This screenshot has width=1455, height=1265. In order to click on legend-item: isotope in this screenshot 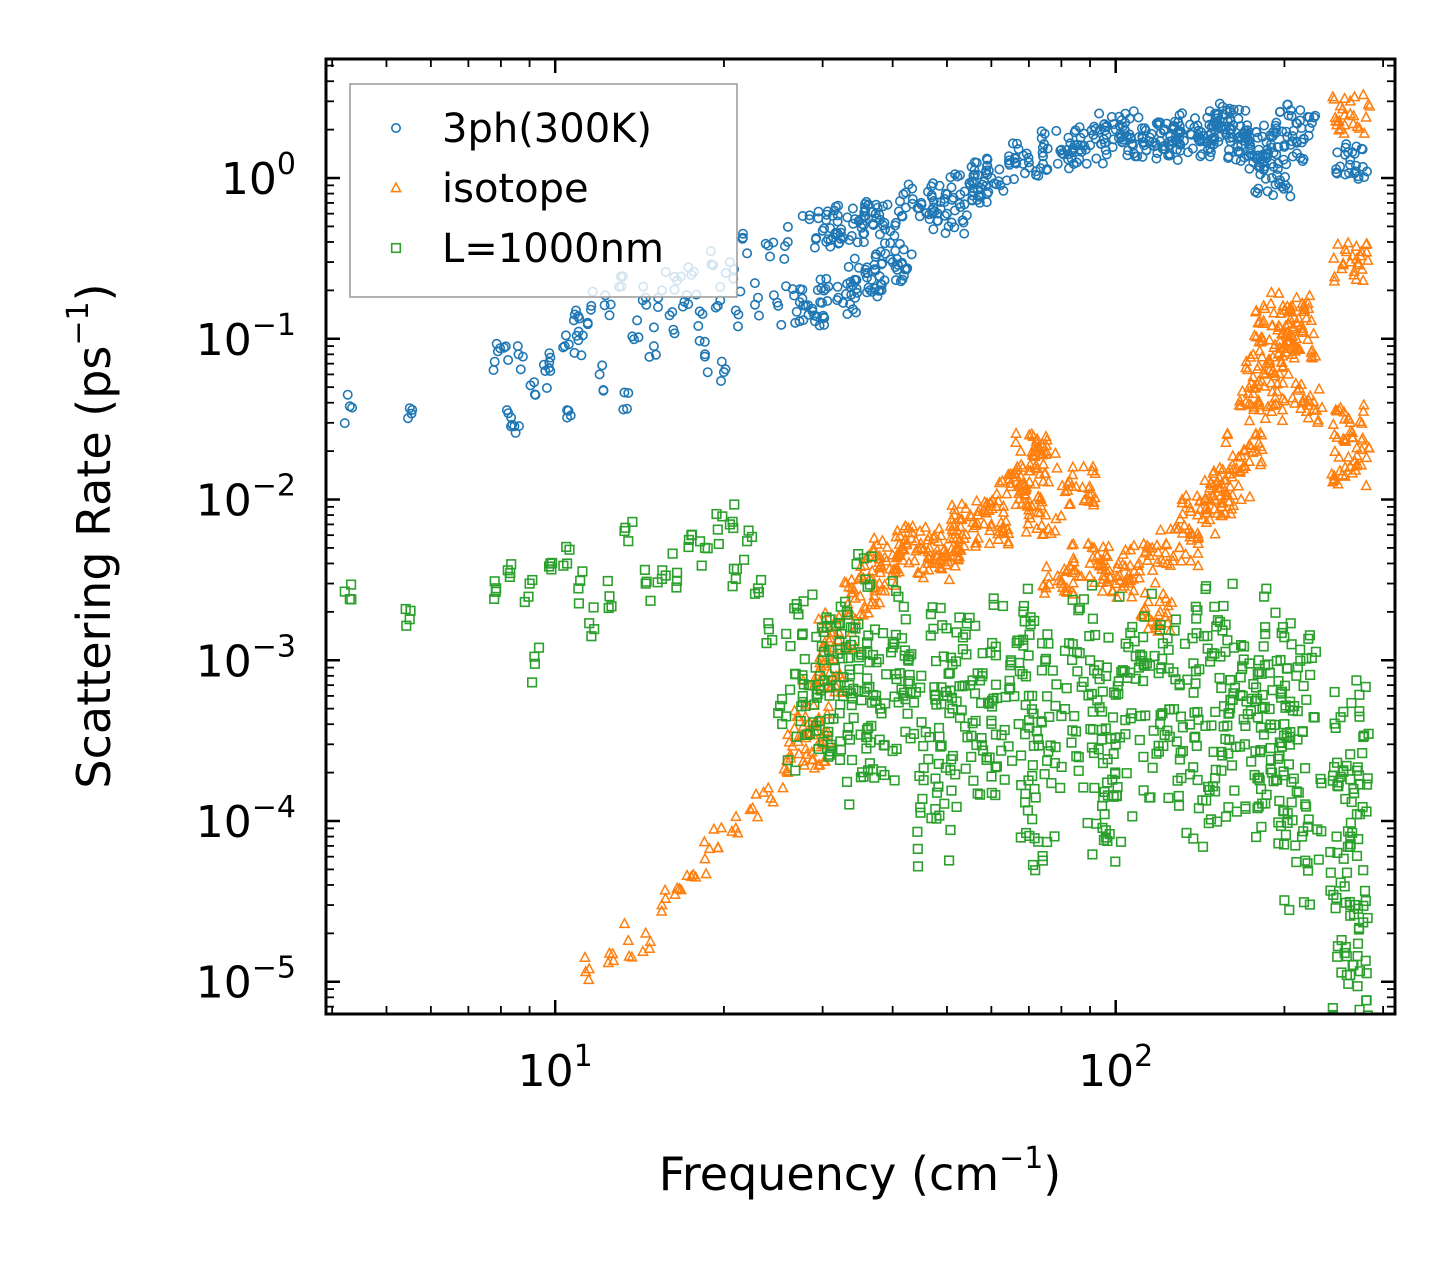, I will do `click(489, 189)`.